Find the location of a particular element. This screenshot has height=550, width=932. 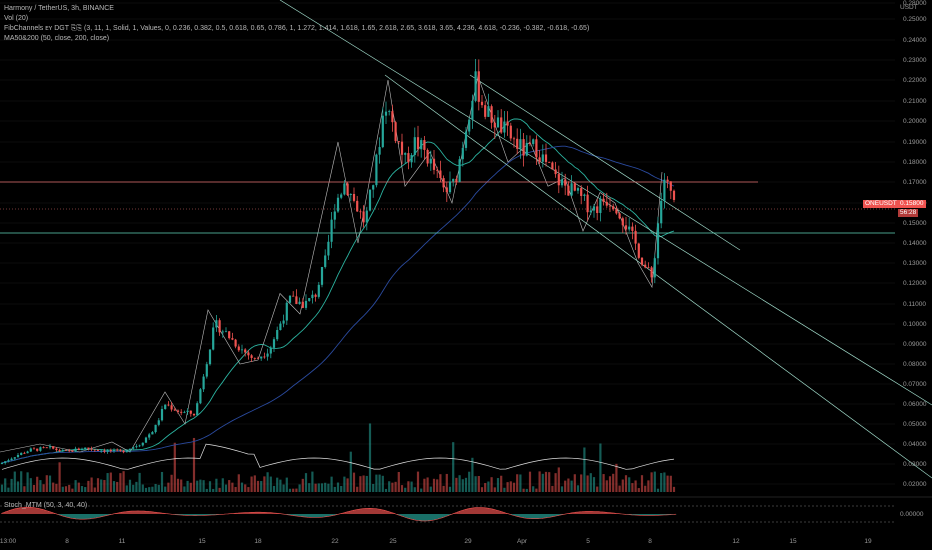

time-axis: 13:00 8 11 15 18 22 25 29 Apr 5 8 12 15 19 is located at coordinates (436, 541).